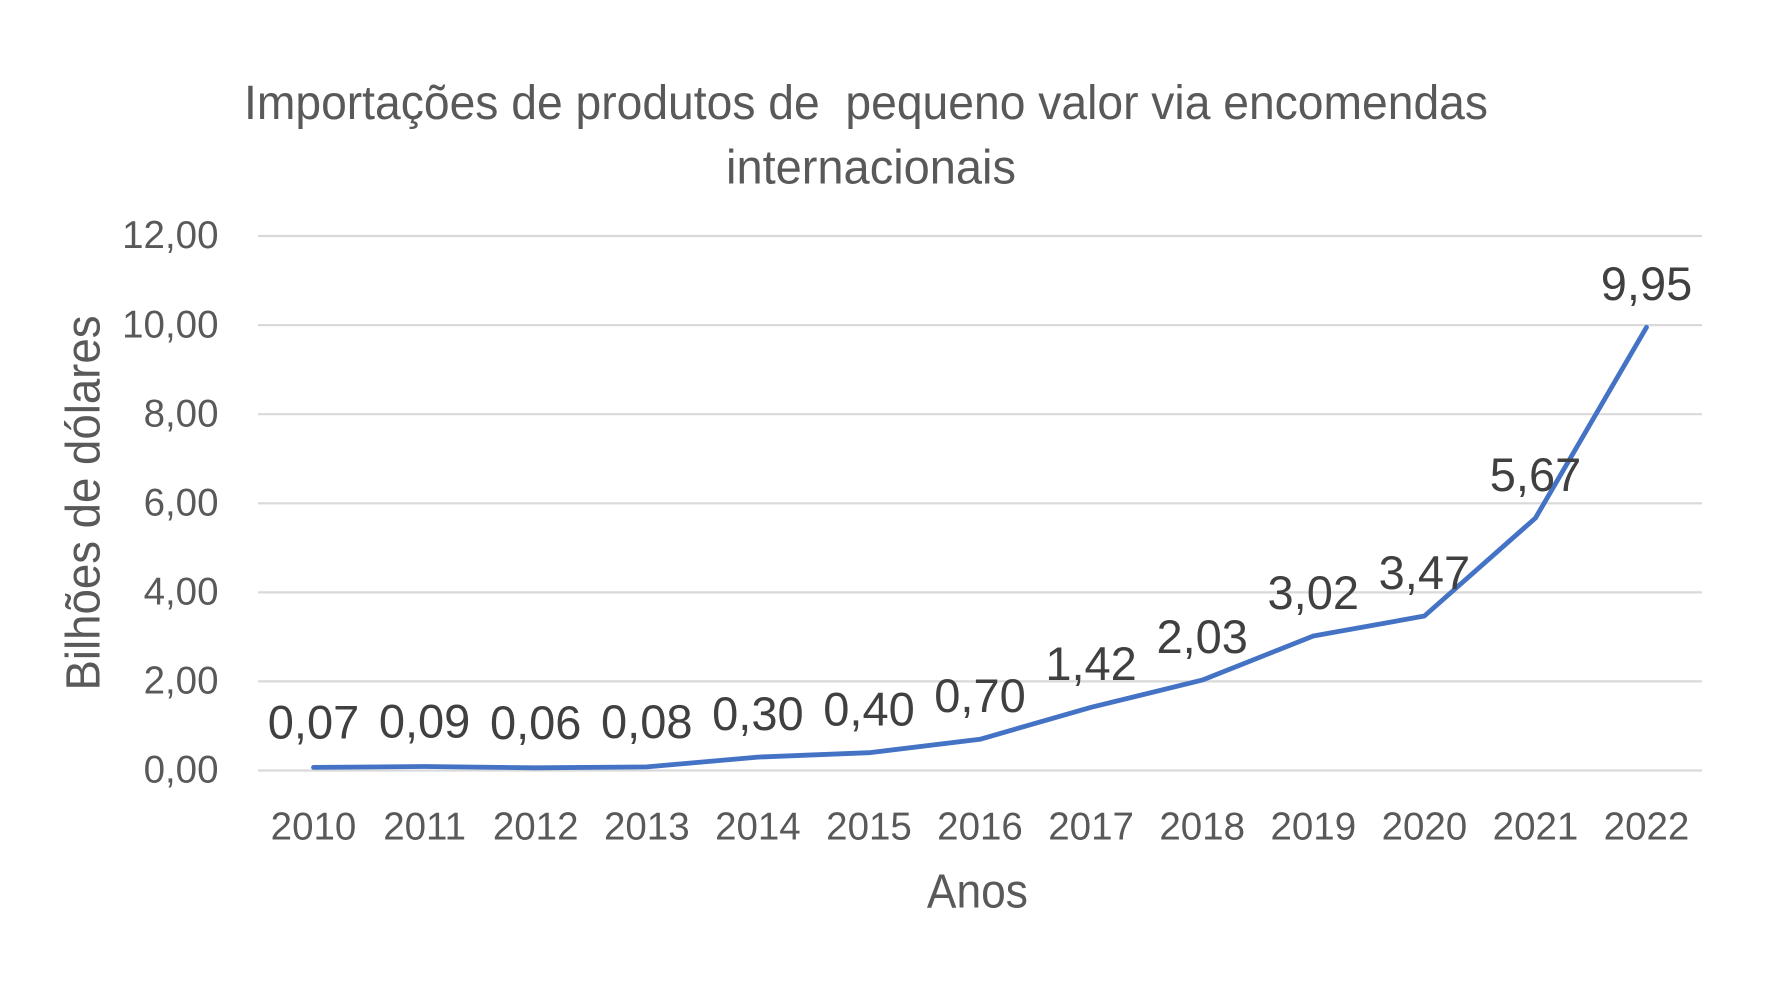  Describe the element at coordinates (980, 827) in the screenshot. I see `svg-text: 2016` at that location.